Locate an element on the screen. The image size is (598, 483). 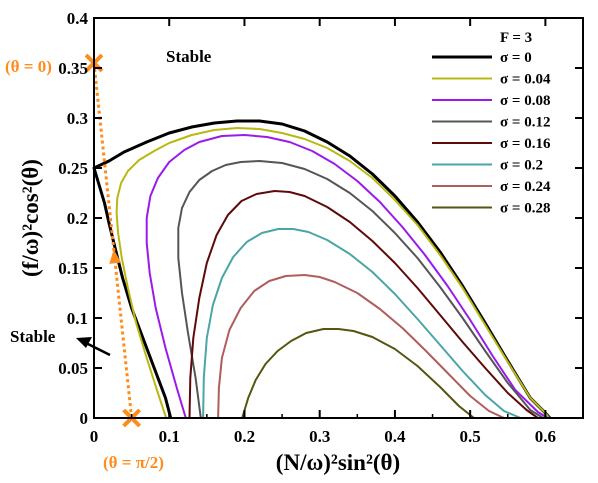
theta-path-arrow is located at coordinates (115, 256).